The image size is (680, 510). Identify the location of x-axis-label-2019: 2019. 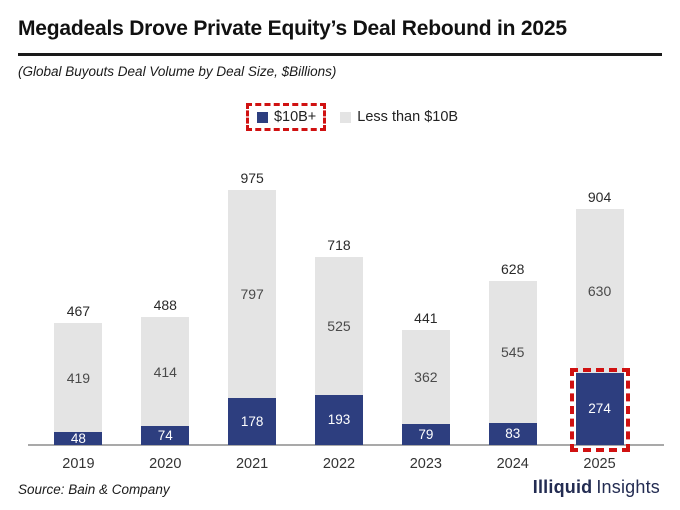
(78, 464).